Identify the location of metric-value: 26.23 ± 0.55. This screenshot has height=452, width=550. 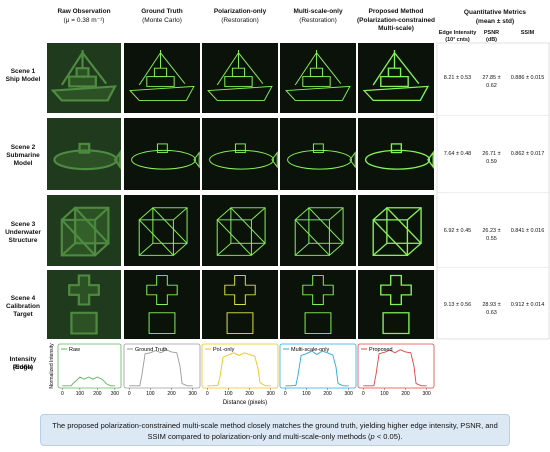
(491, 234).